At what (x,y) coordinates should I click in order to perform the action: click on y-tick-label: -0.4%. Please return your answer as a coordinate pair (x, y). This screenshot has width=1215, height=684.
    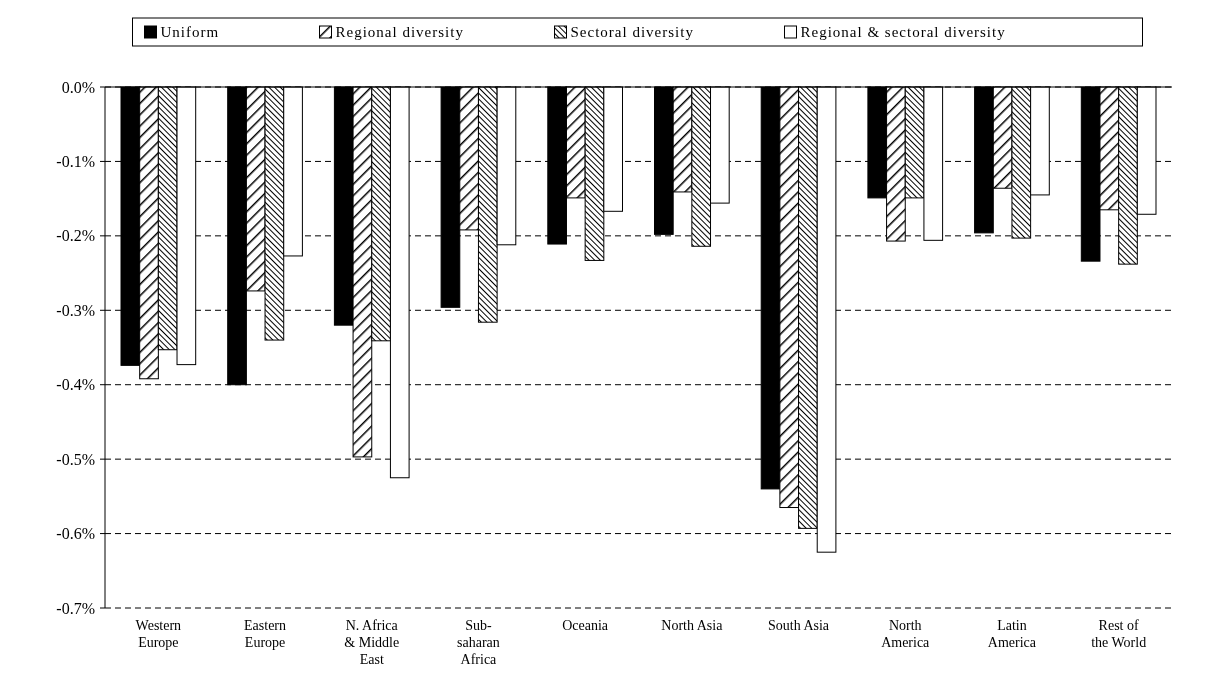
    Looking at the image, I should click on (75, 385).